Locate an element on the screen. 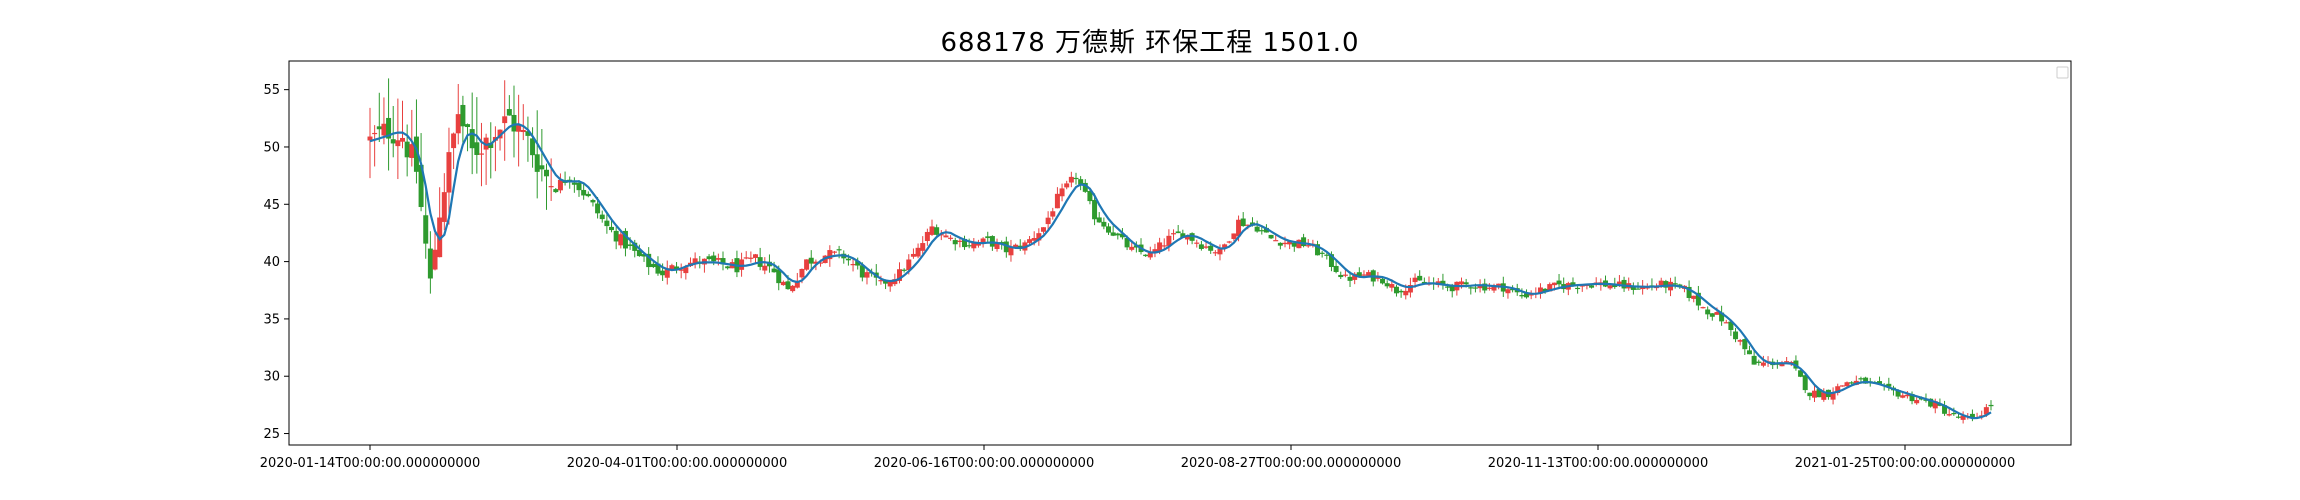 The width and height of the screenshot is (2300, 500). chart-title: 688178 万德斯 环保工程 1501.0 is located at coordinates (1150, 43).